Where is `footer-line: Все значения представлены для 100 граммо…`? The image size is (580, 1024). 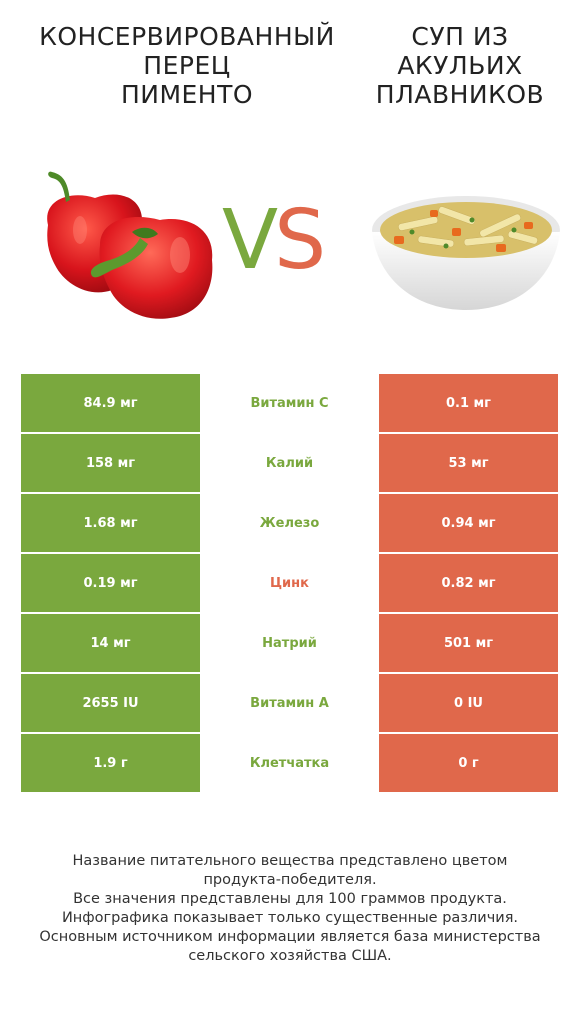 footer-line: Все значения представлены для 100 граммо… is located at coordinates (290, 899).